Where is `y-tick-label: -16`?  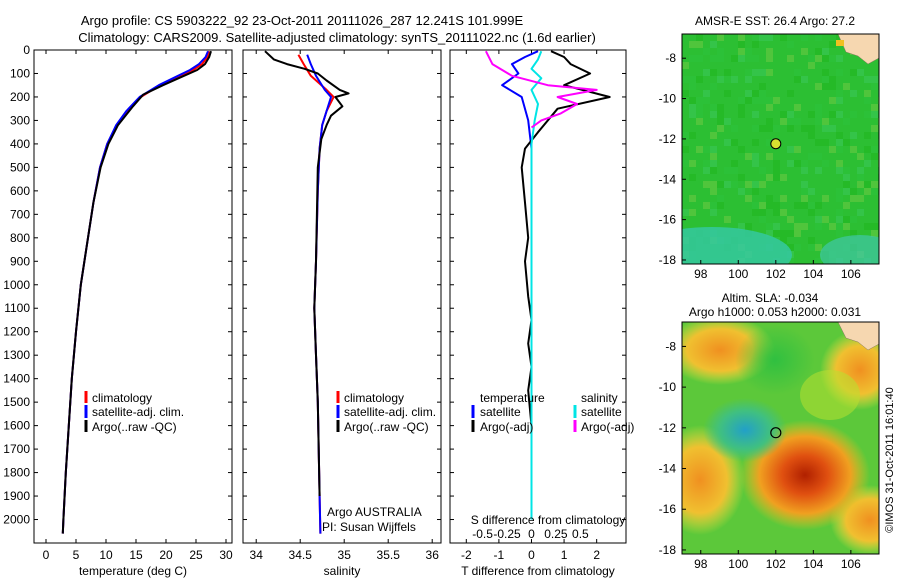 y-tick-label: -16 is located at coordinates (668, 509).